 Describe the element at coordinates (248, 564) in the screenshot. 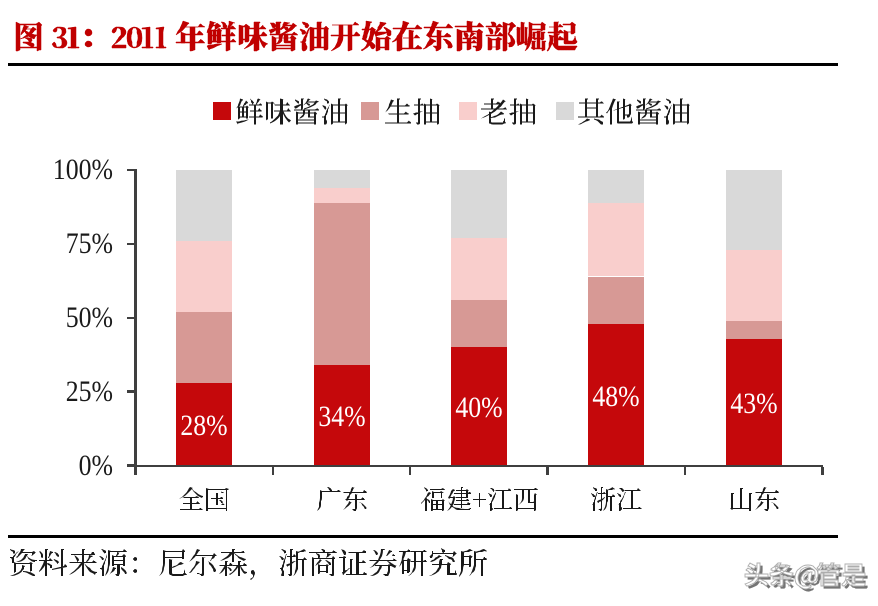

I see `source-text-svg` at that location.